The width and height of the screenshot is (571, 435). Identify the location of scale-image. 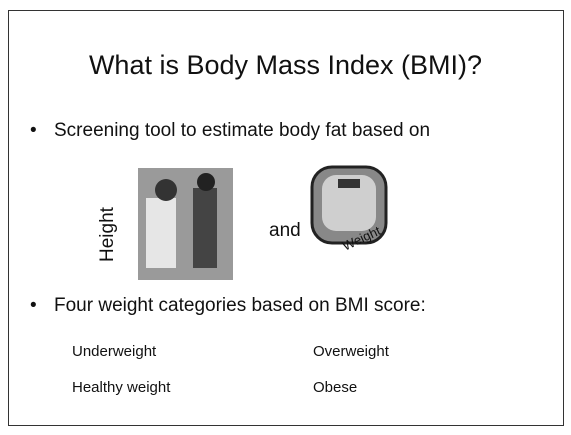
(349, 205).